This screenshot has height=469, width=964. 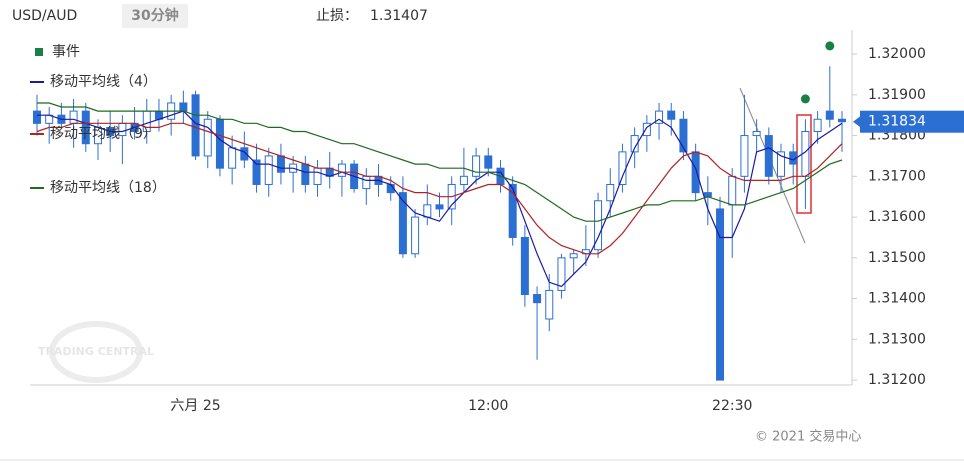 I want to click on x-tick-label: 12:00, so click(x=488, y=406).